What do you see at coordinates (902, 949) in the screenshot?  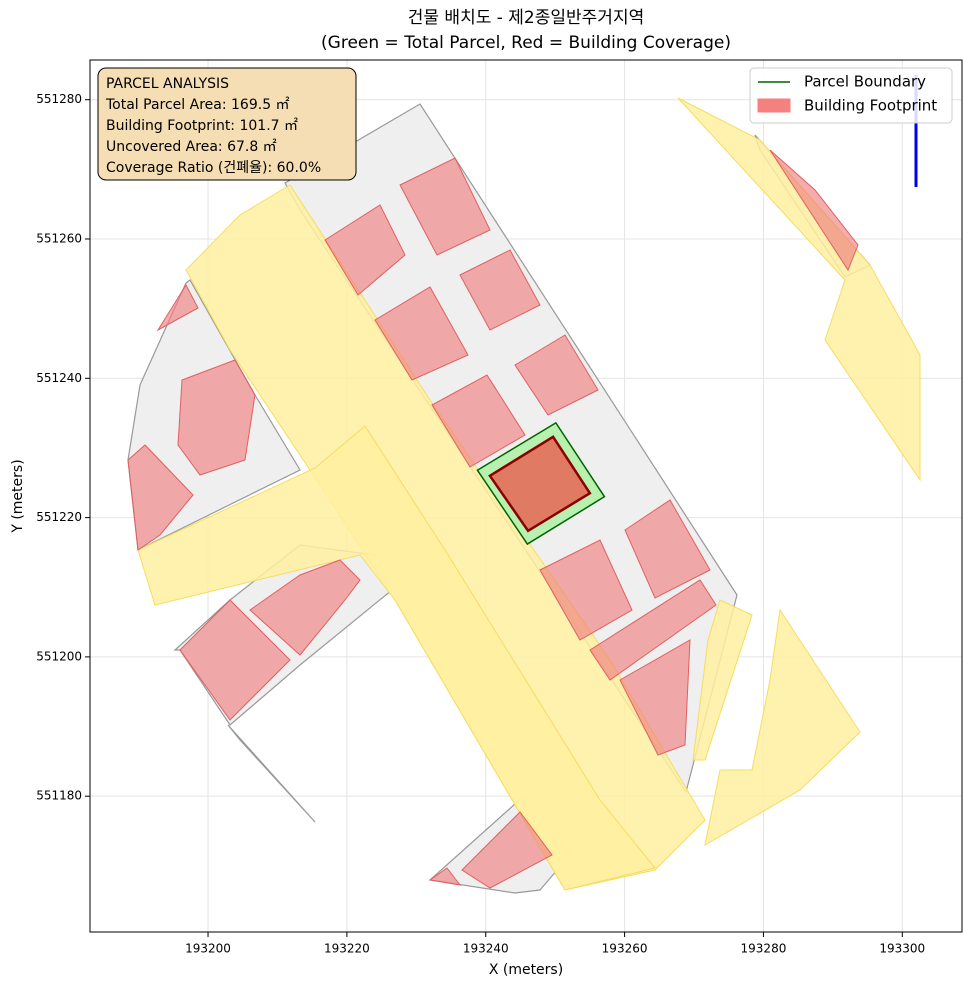 I see `x-tick-label: 193300` at bounding box center [902, 949].